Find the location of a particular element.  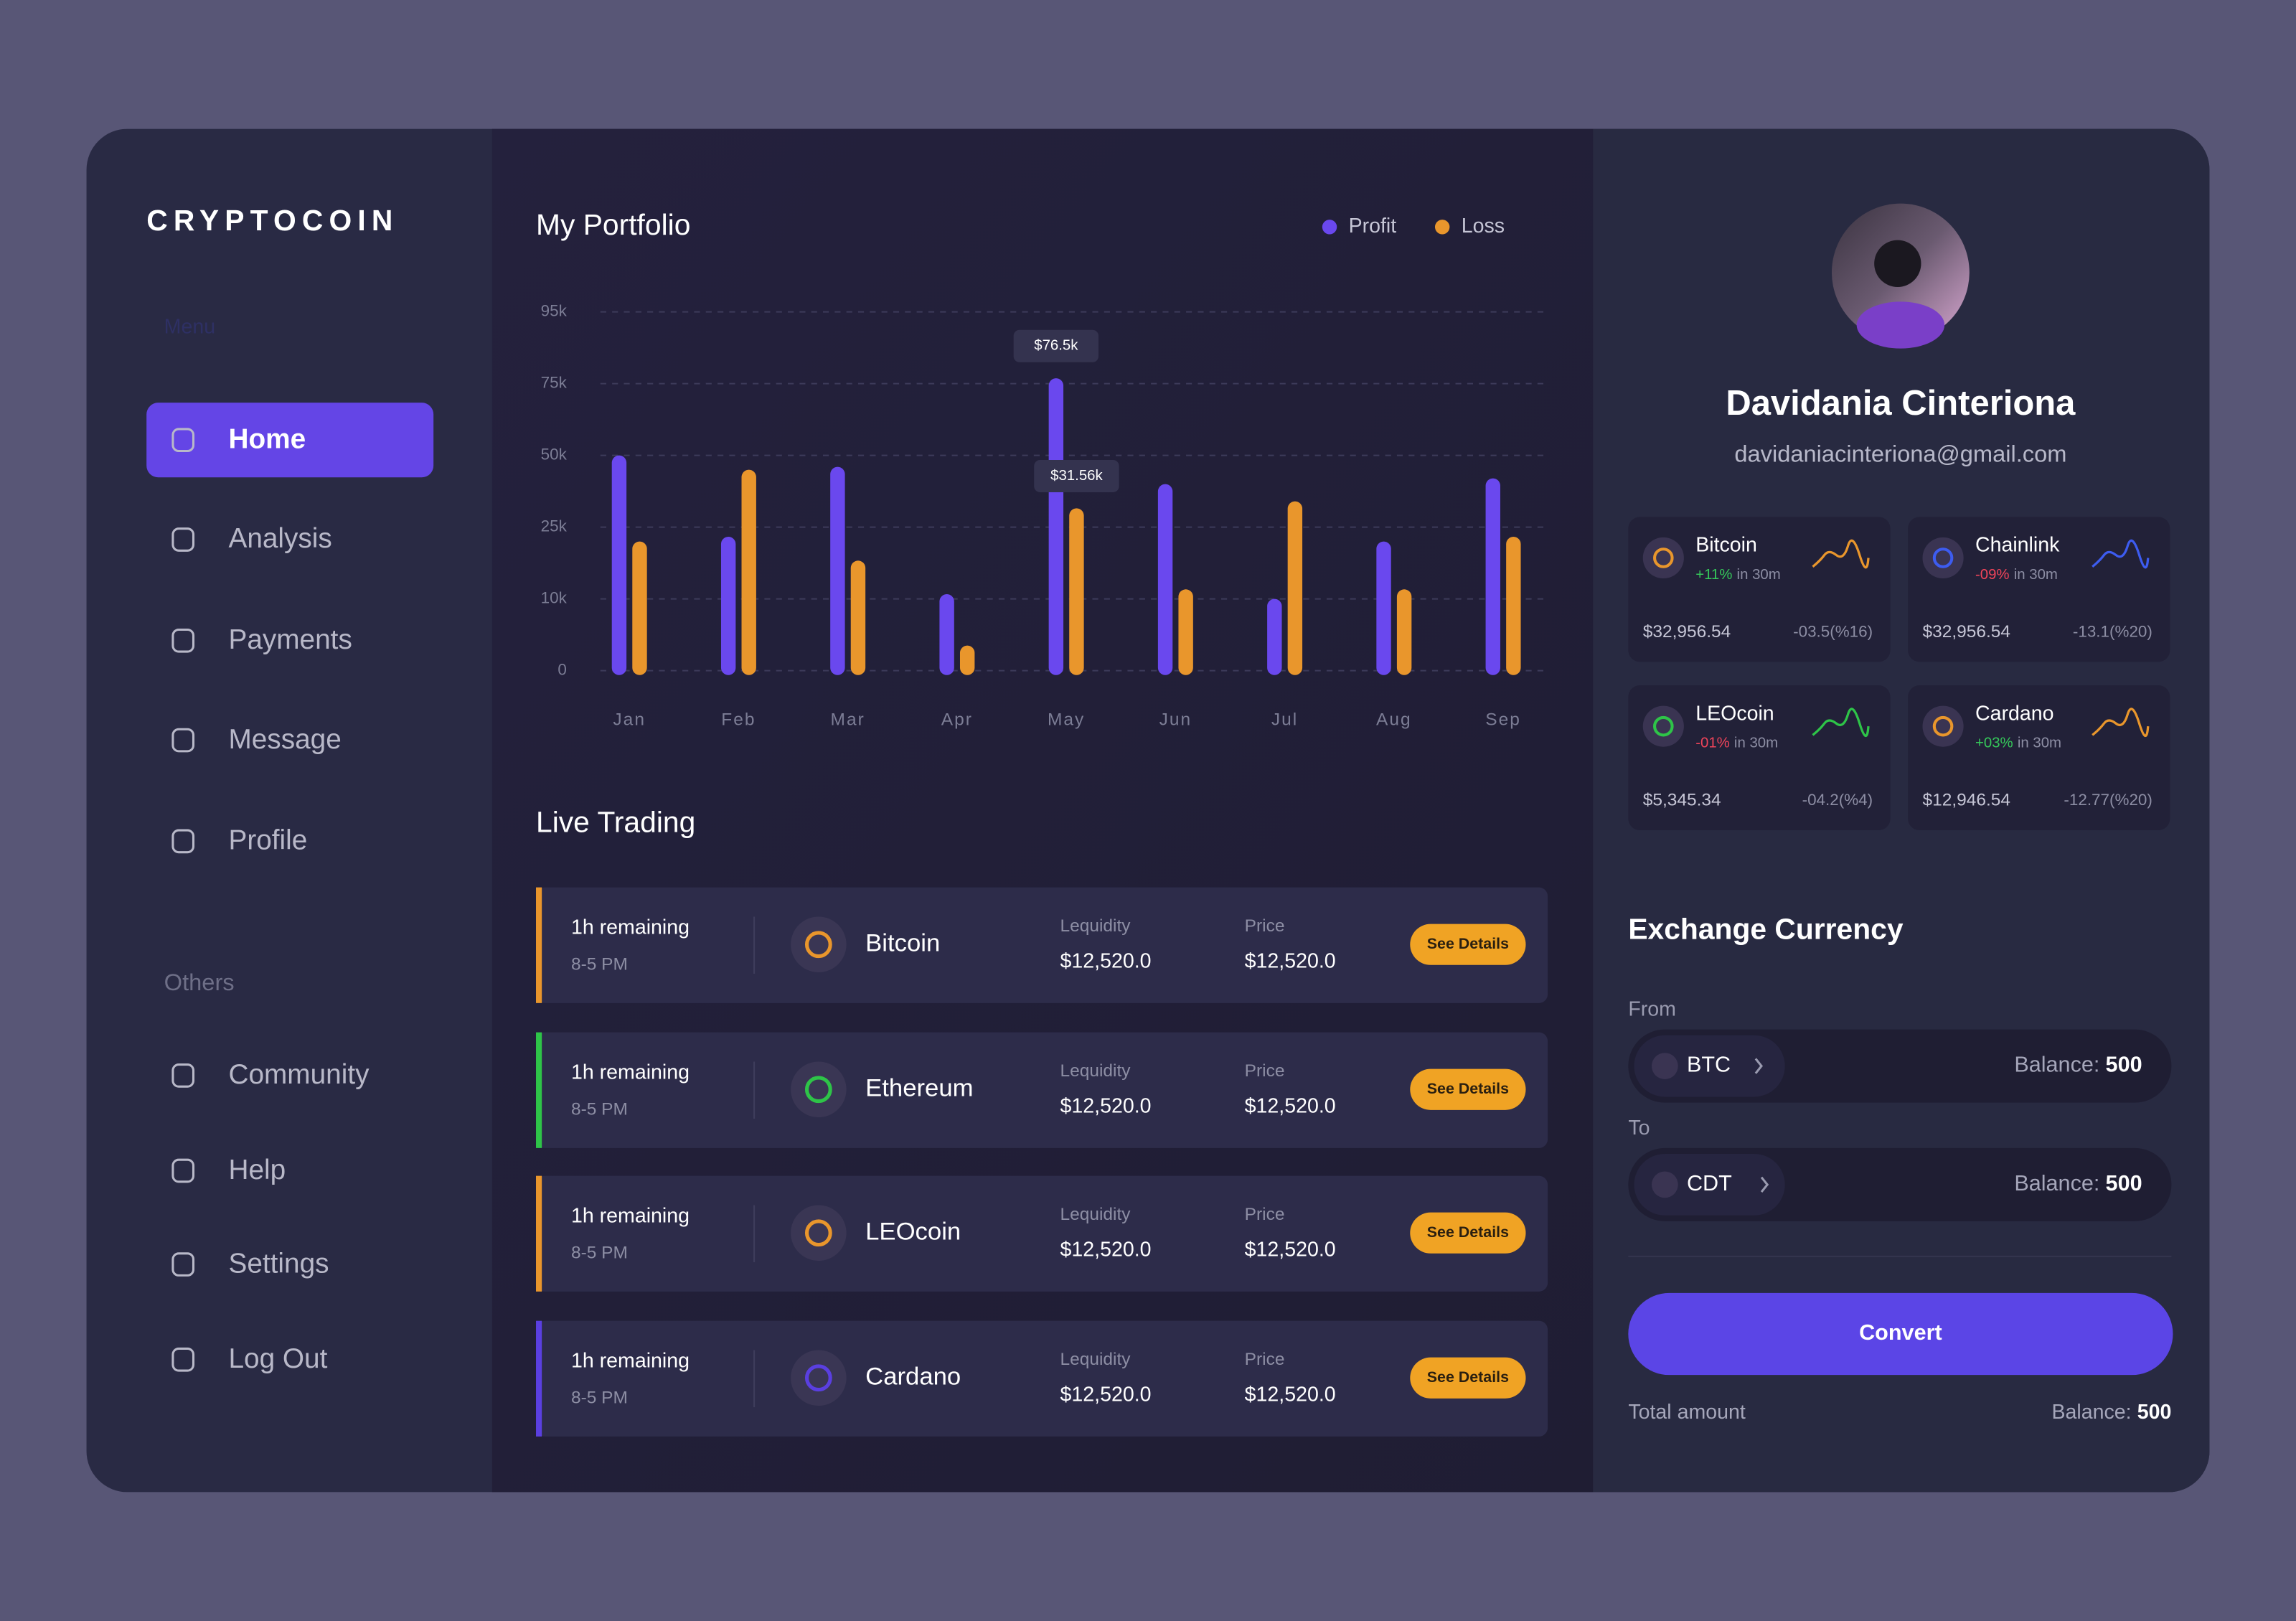

value-label: $76.5k is located at coordinates (1056, 346).